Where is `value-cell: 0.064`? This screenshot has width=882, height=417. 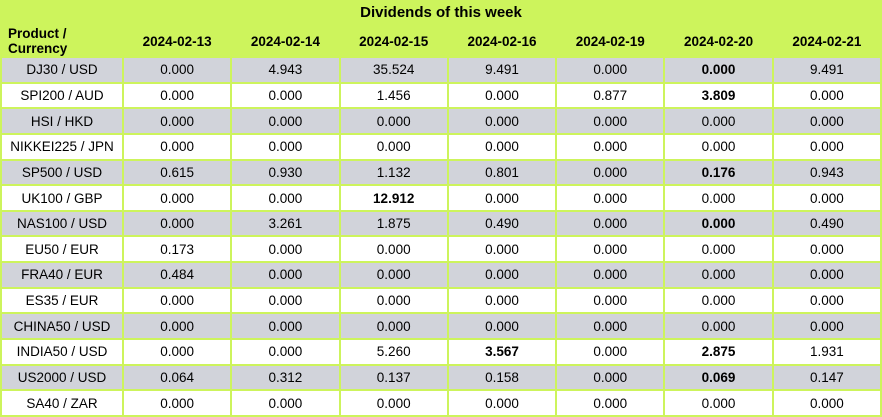 value-cell: 0.064 is located at coordinates (177, 377).